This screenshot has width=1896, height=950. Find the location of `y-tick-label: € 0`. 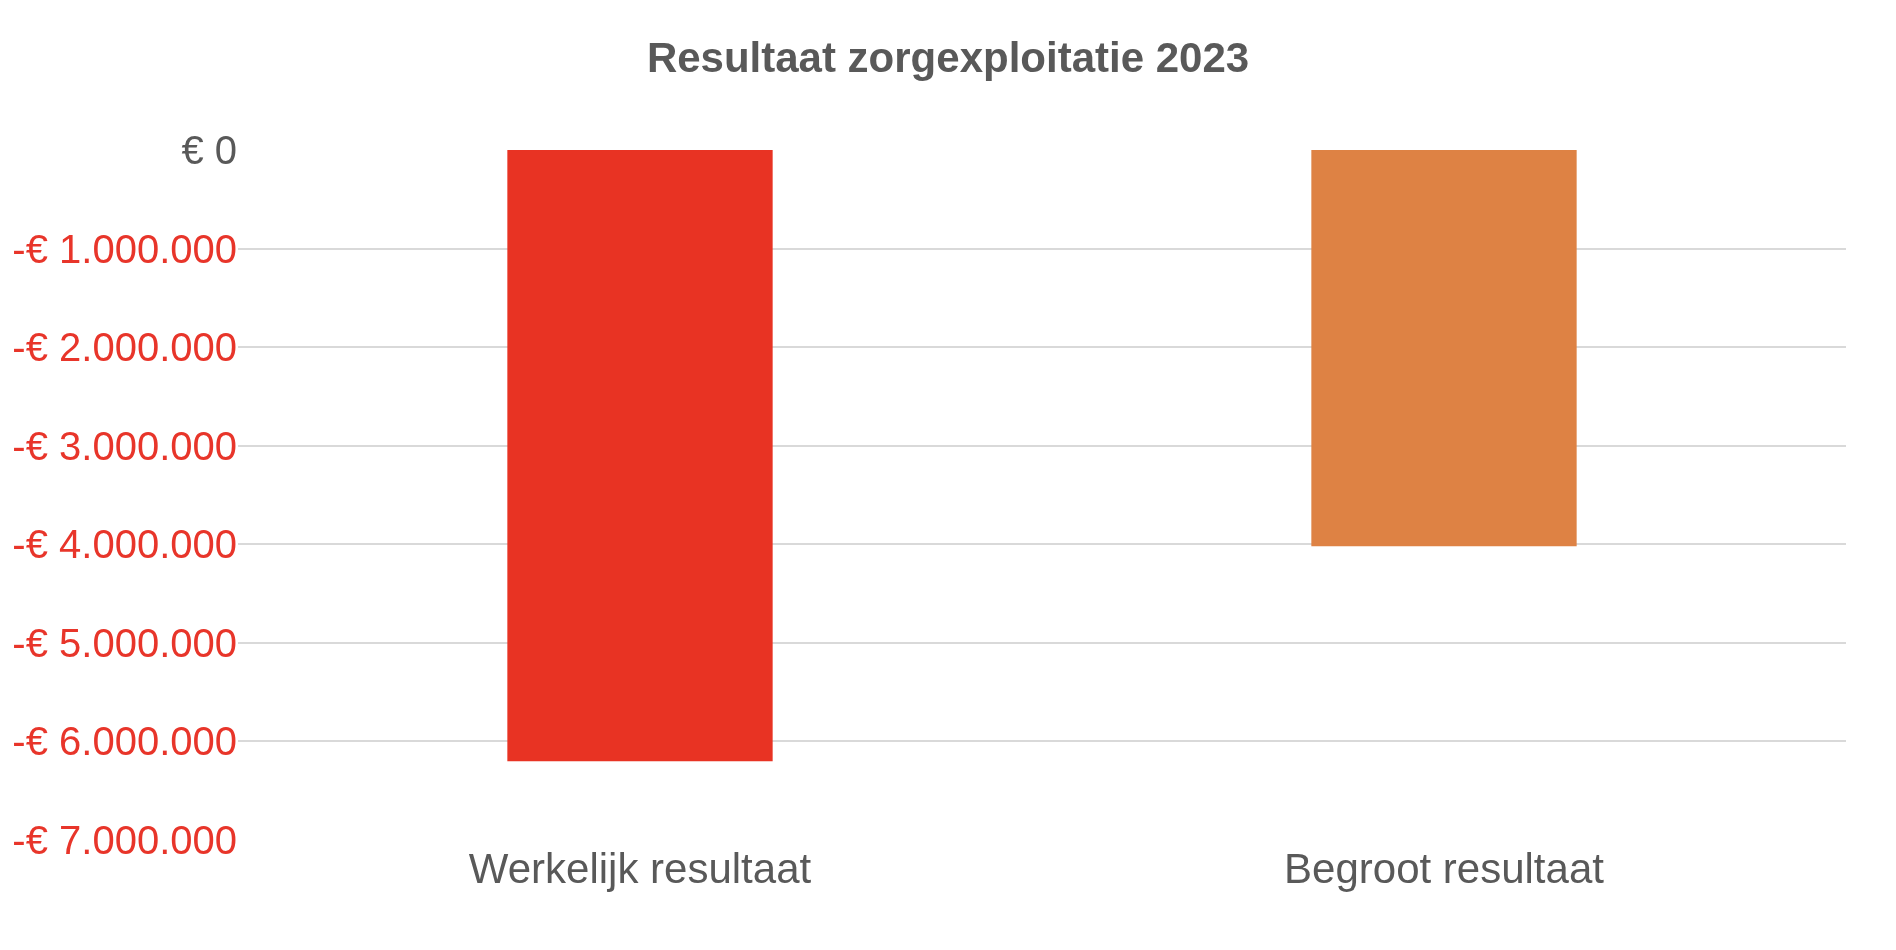

y-tick-label: € 0 is located at coordinates (209, 150).